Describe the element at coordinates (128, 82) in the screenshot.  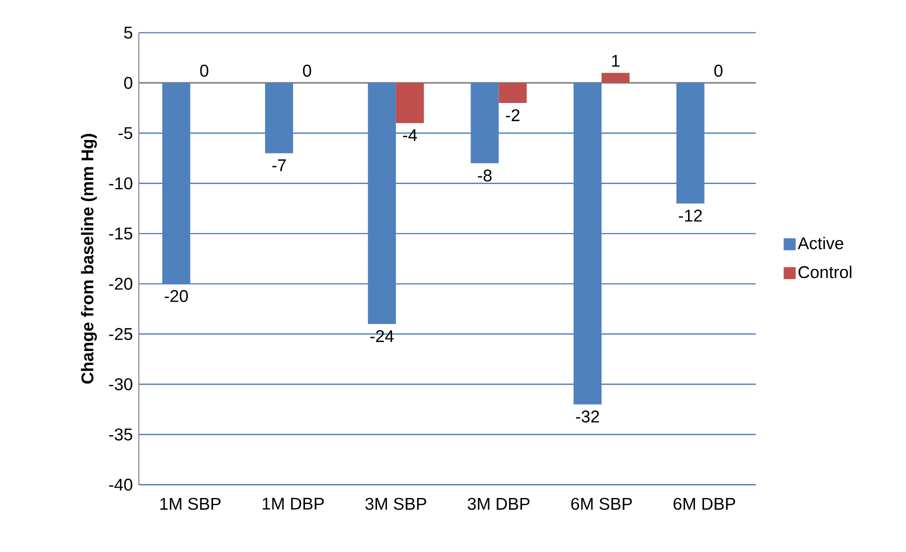
I see `y-tick-label: 0` at that location.